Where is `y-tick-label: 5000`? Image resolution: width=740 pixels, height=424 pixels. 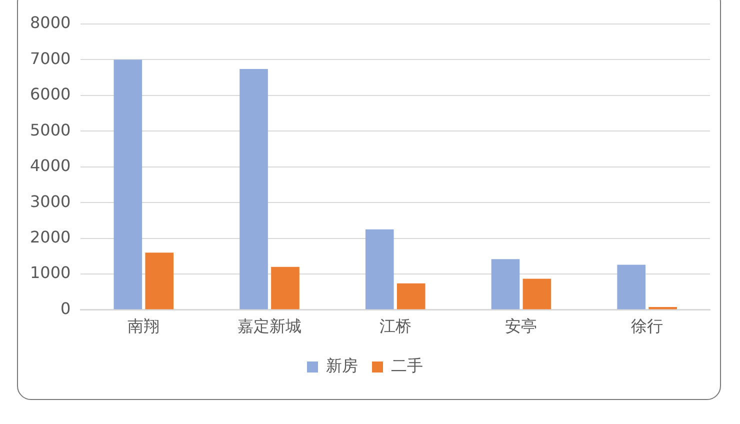
y-tick-label: 5000 is located at coordinates (50, 130).